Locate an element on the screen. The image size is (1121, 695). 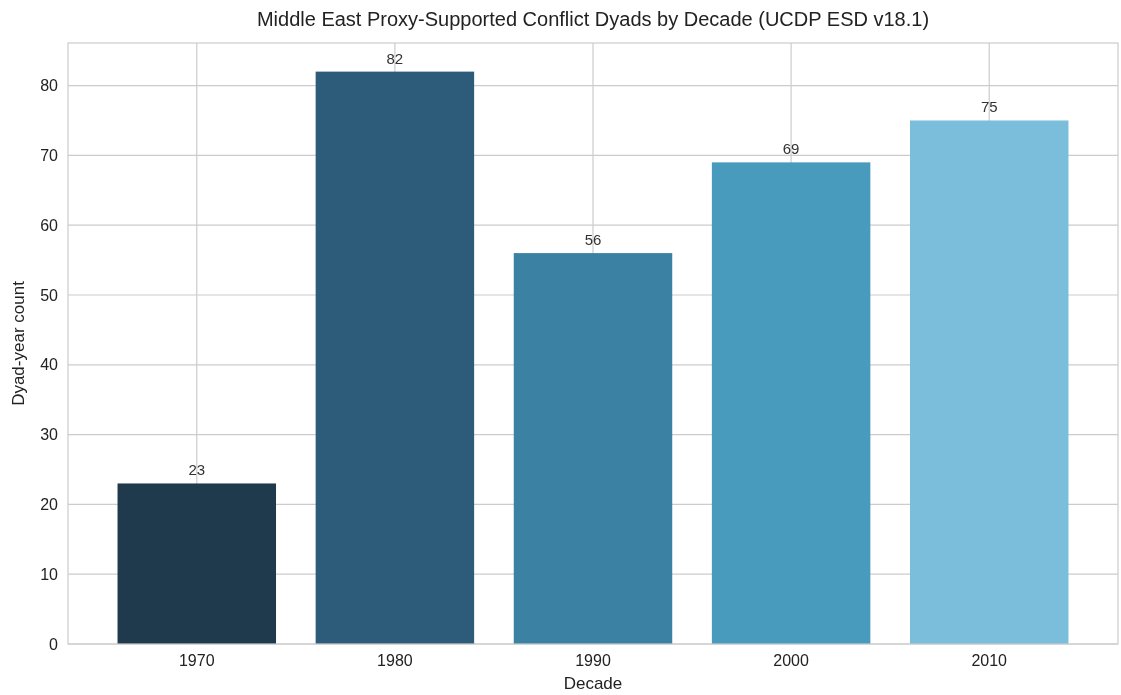
x-tick-label: 1990 is located at coordinates (593, 660).